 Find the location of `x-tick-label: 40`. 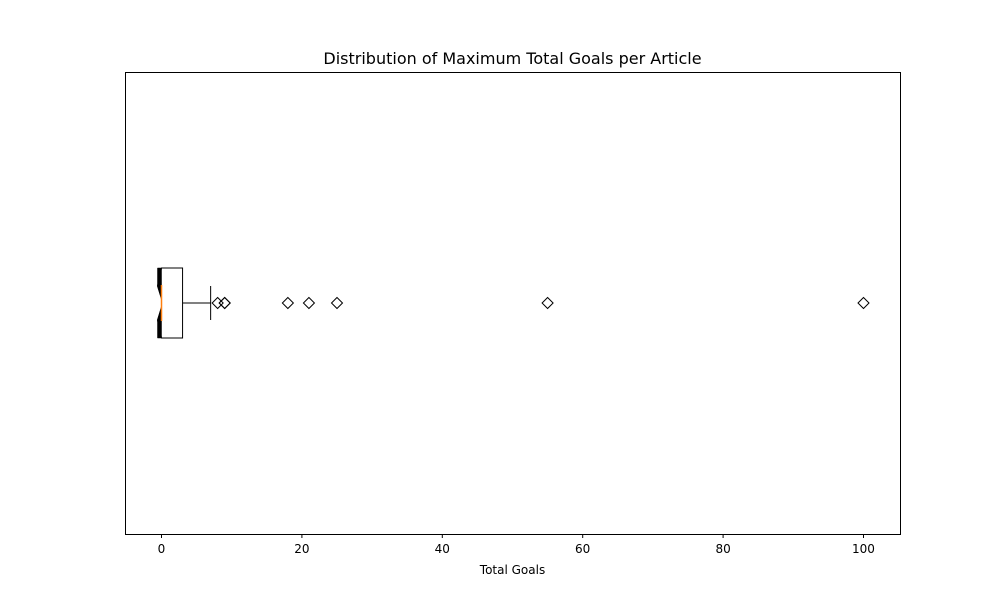

x-tick-label: 40 is located at coordinates (442, 549).